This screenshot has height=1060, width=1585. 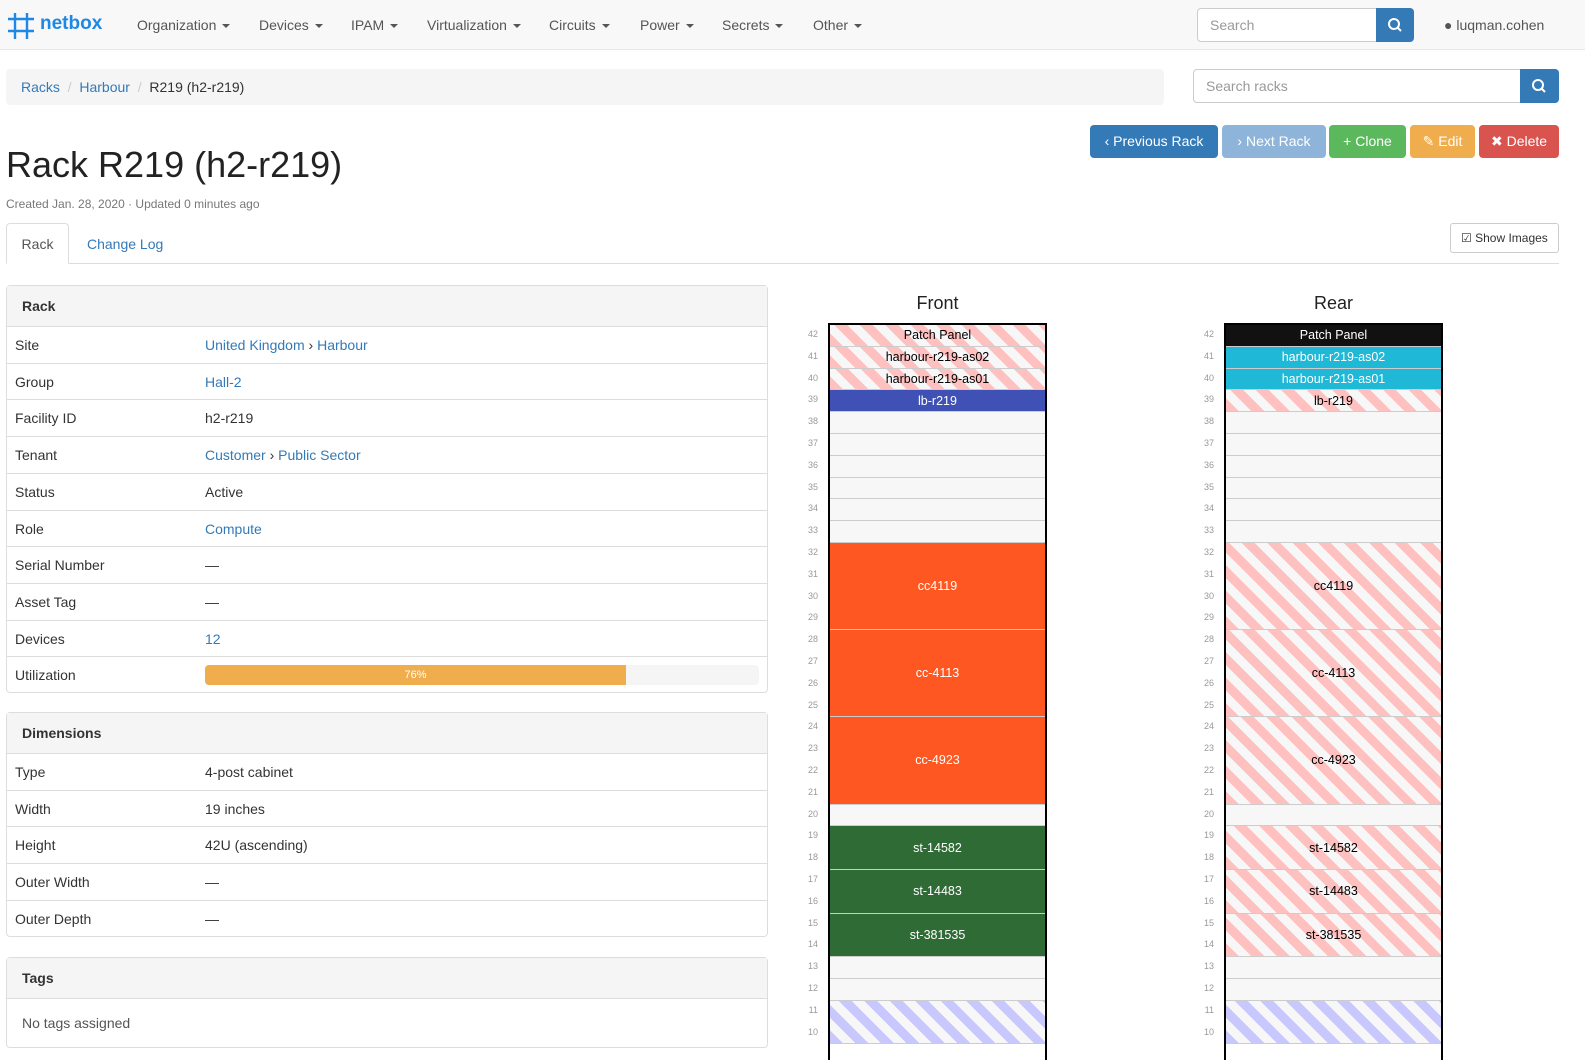 What do you see at coordinates (1109, 141) in the screenshot?
I see `button-icon: ‹` at bounding box center [1109, 141].